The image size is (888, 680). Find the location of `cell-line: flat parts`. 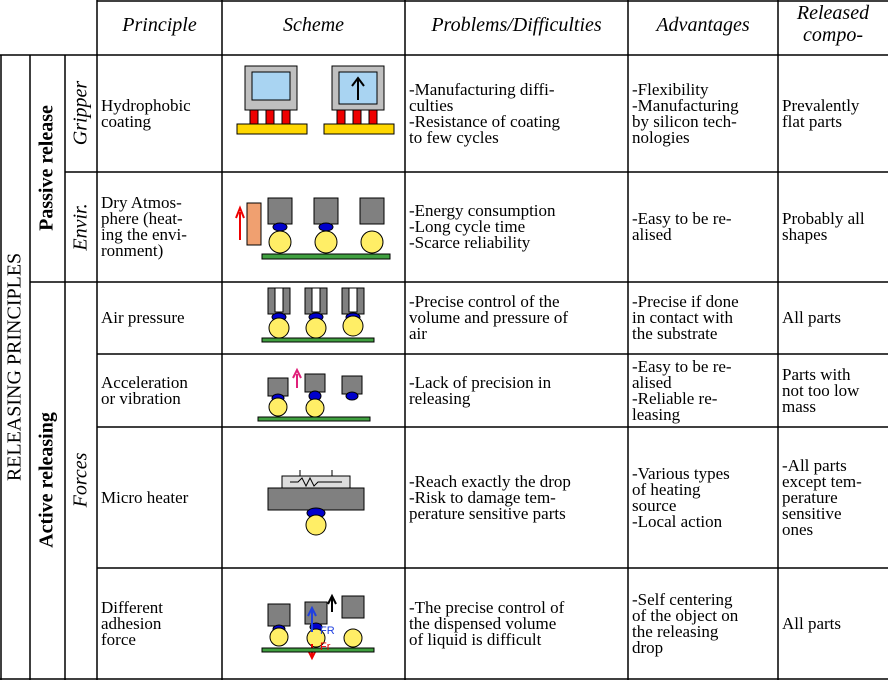

cell-line: flat parts is located at coordinates (812, 121).